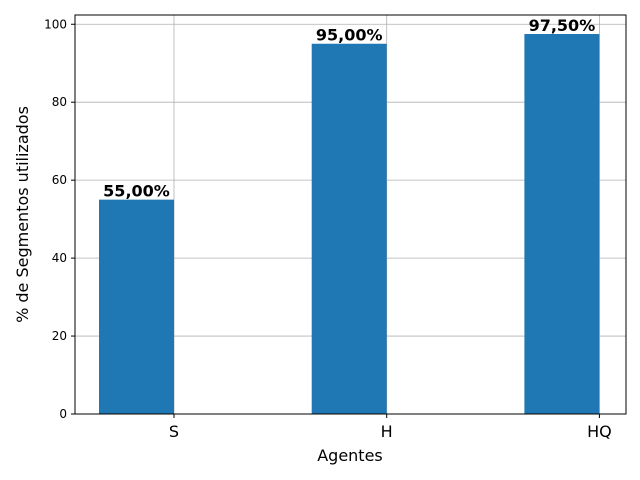  I want to click on x-axis: S H HQ, so click(390, 427).